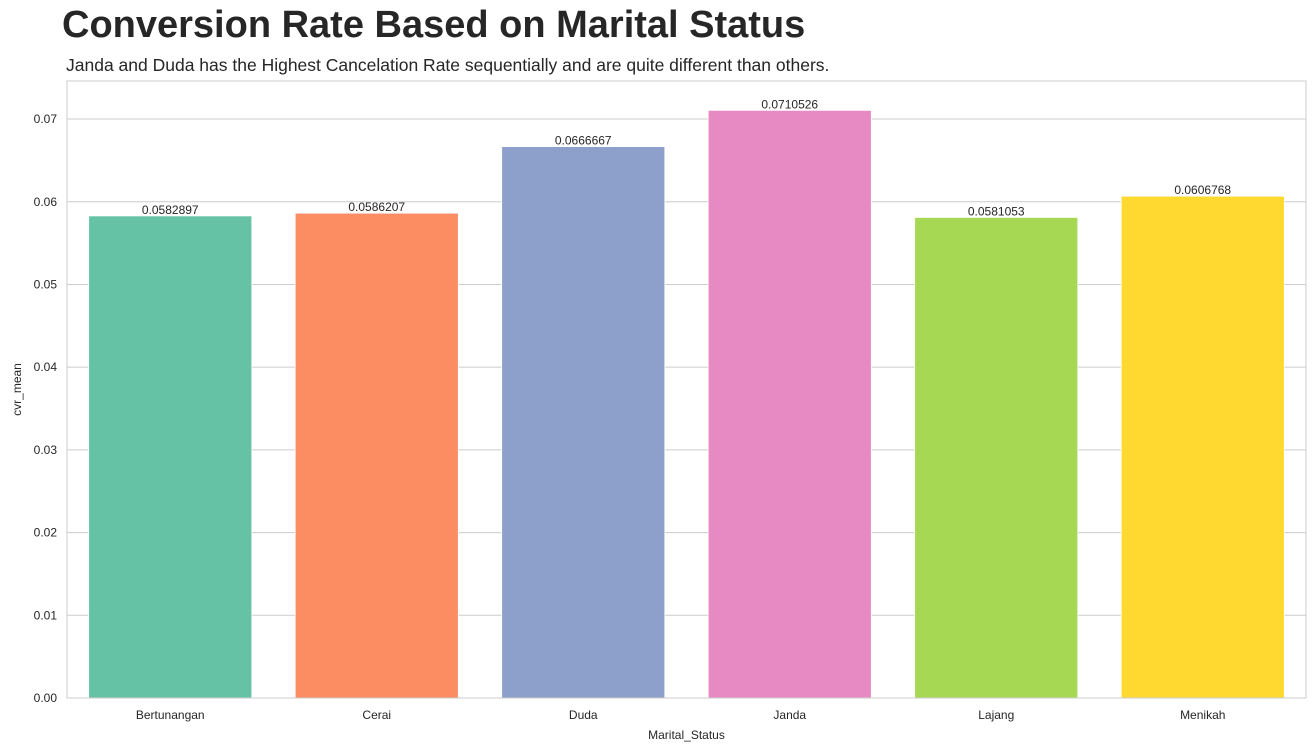  I want to click on y-tick-label: 0.01, so click(46, 615).